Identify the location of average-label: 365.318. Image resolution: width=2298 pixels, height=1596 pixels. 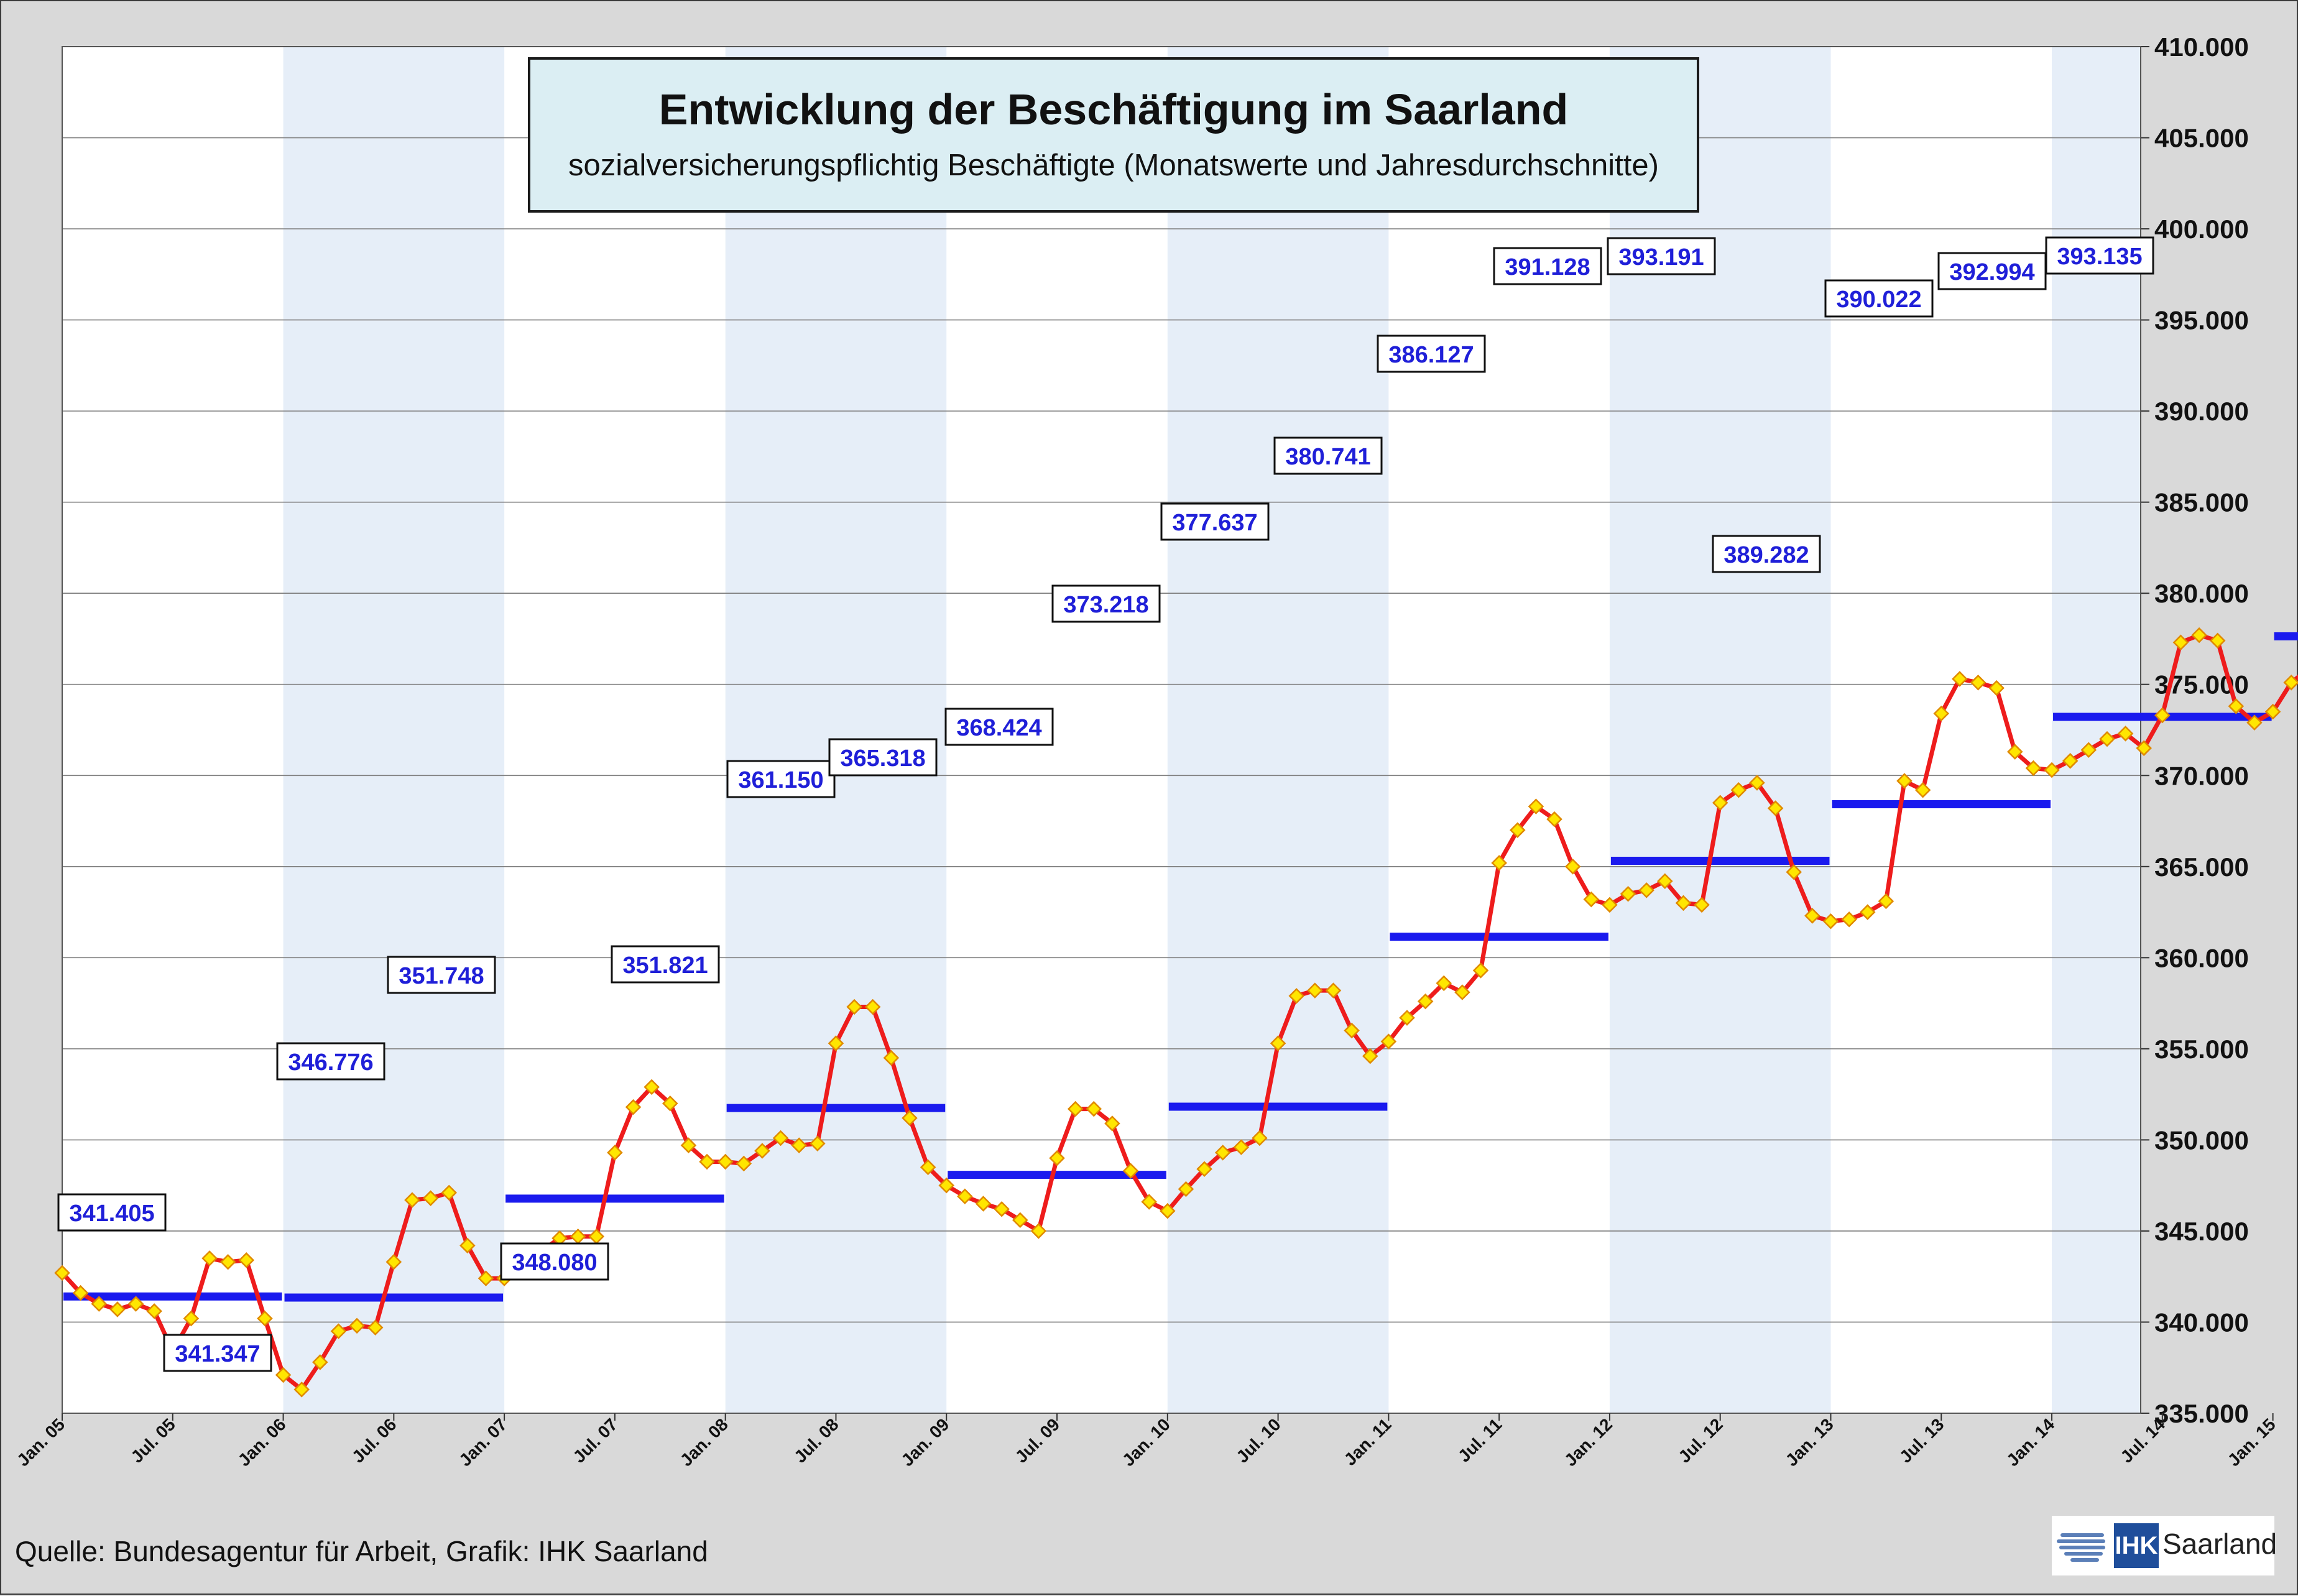
(882, 758).